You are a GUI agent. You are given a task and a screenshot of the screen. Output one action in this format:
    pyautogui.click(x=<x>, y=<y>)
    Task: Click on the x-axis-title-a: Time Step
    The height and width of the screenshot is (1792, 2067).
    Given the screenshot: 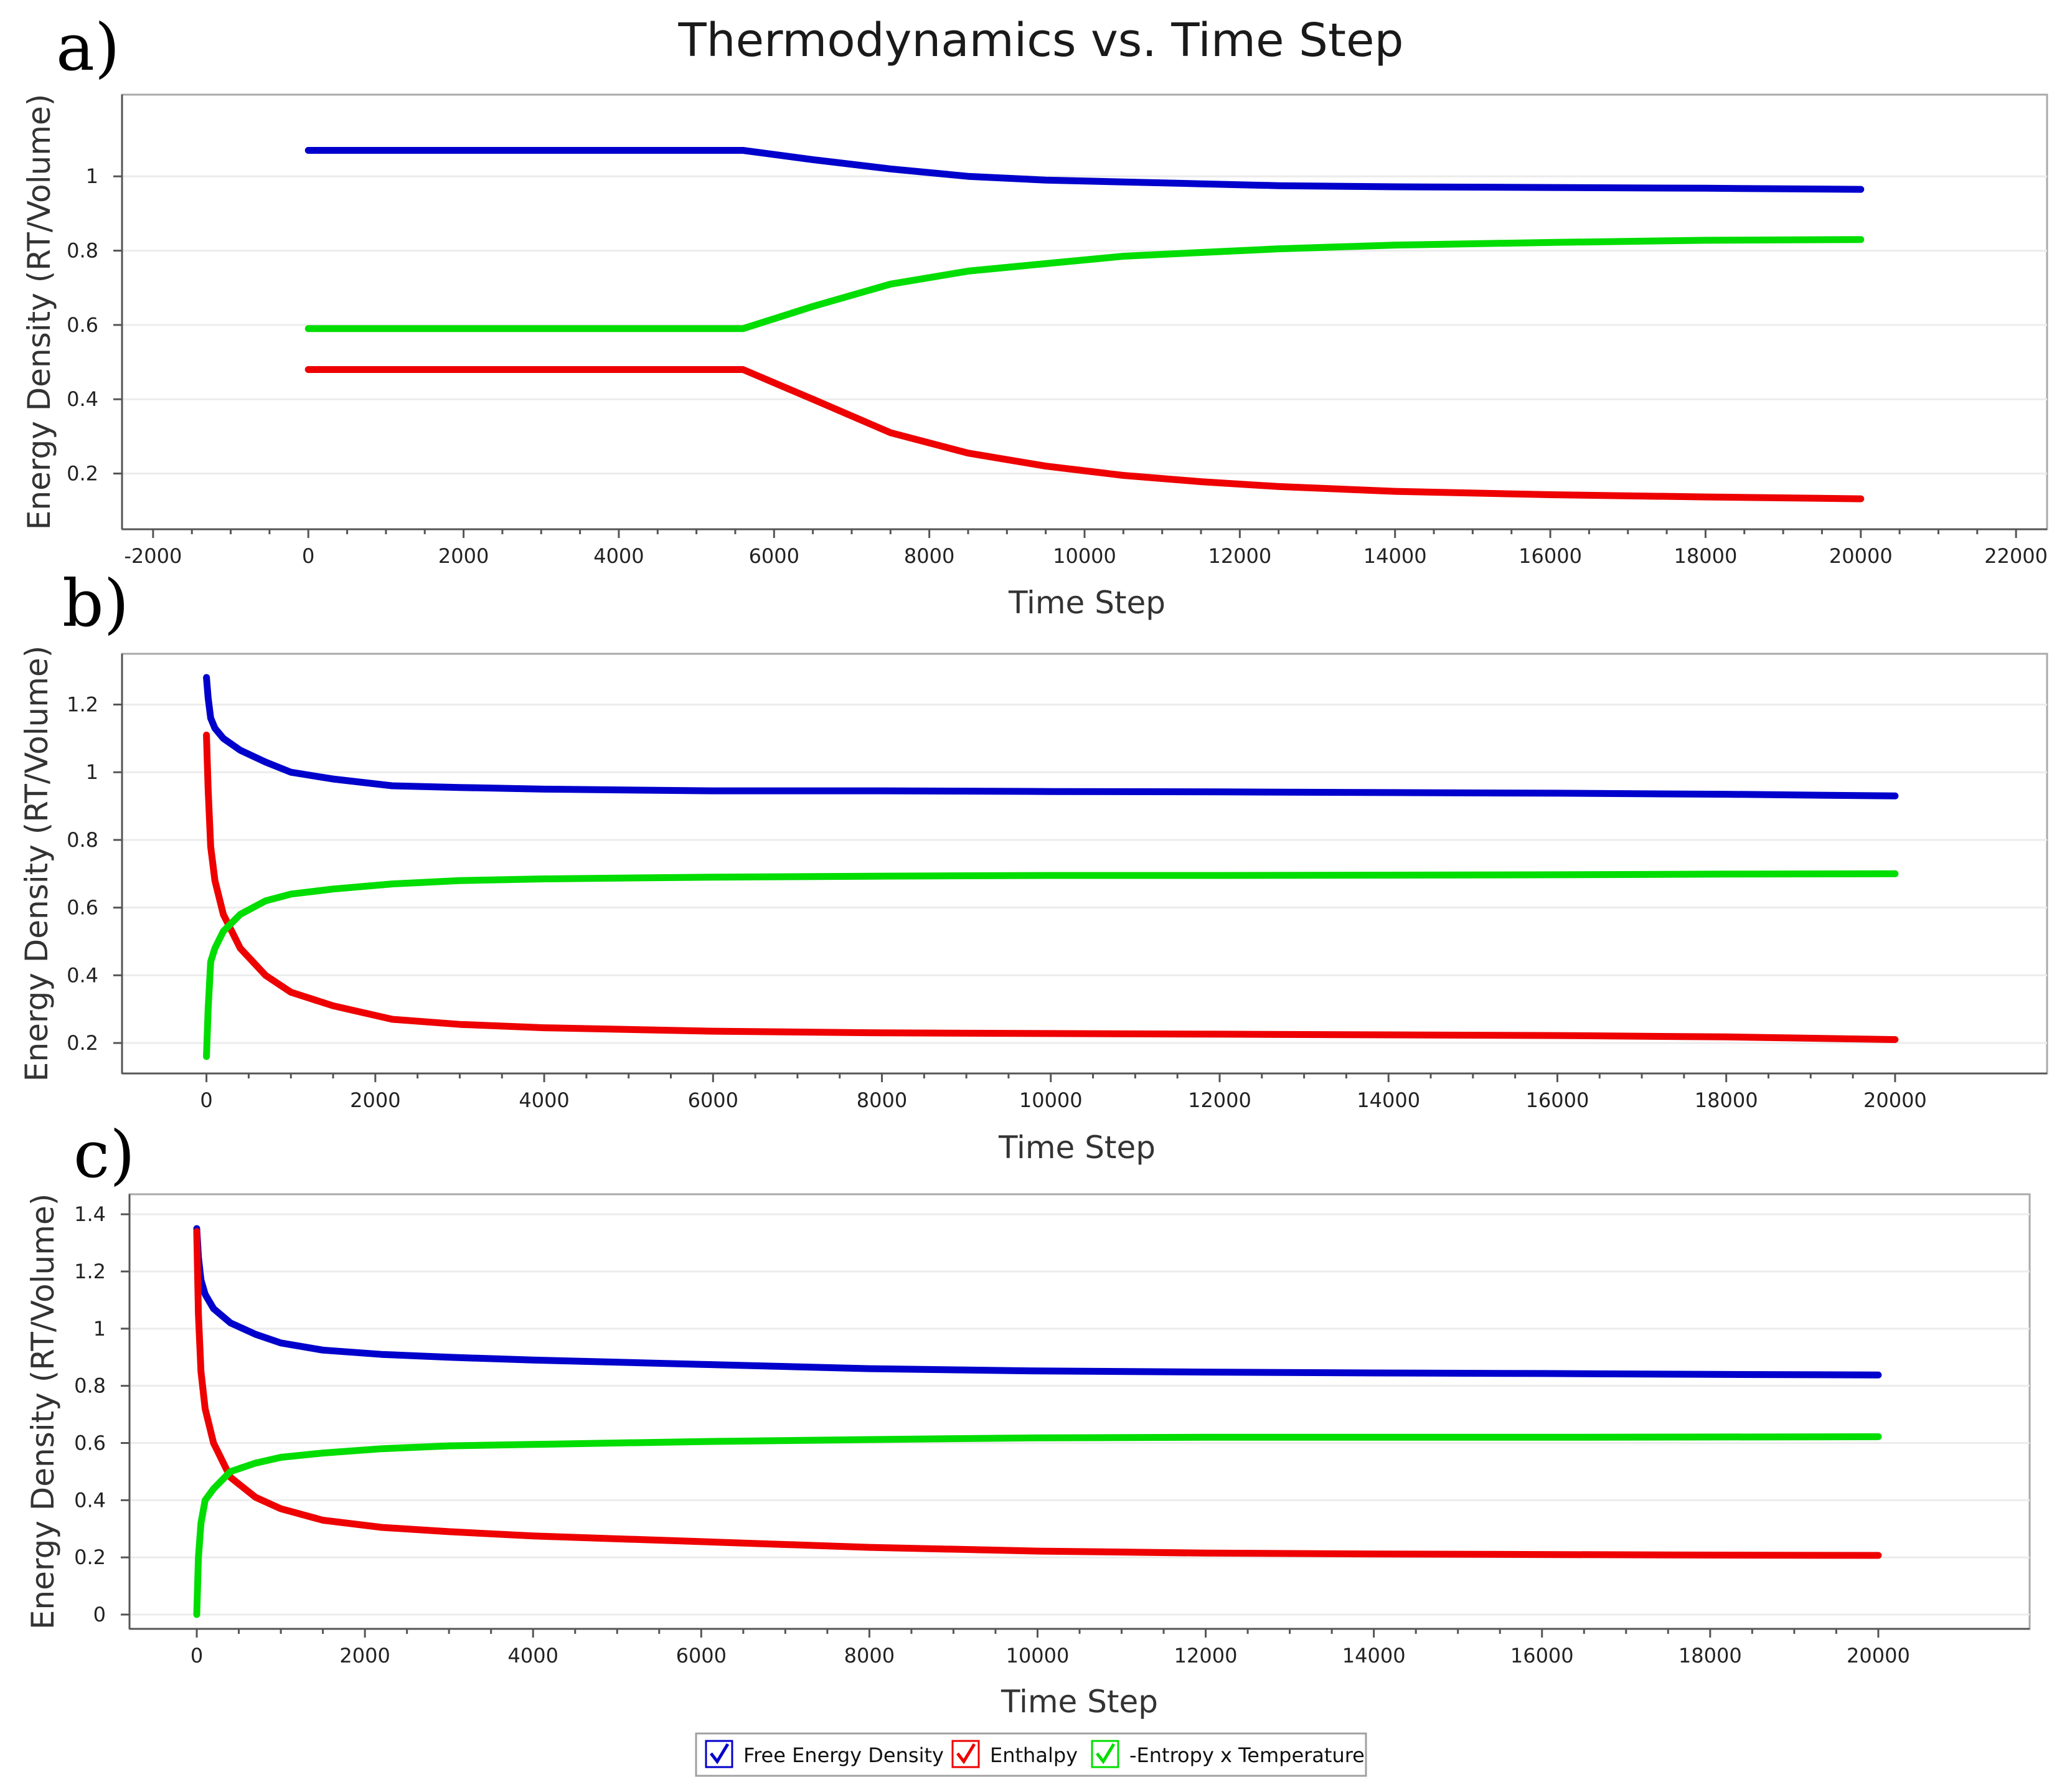 What is the action you would take?
    pyautogui.click(x=1087, y=603)
    